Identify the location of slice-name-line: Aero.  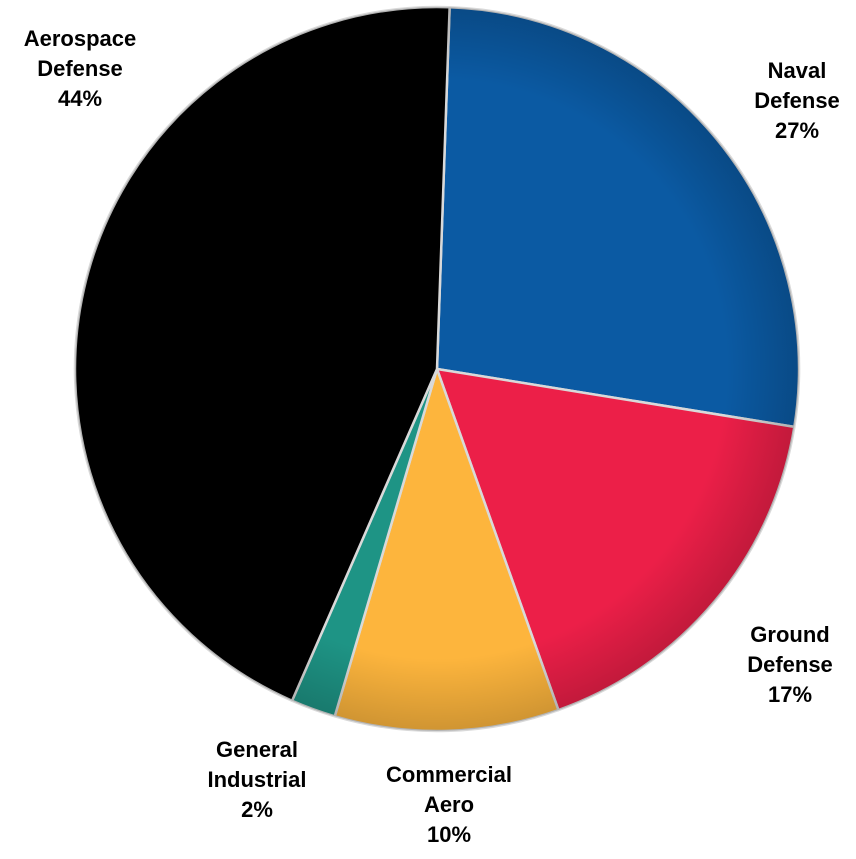
(449, 804).